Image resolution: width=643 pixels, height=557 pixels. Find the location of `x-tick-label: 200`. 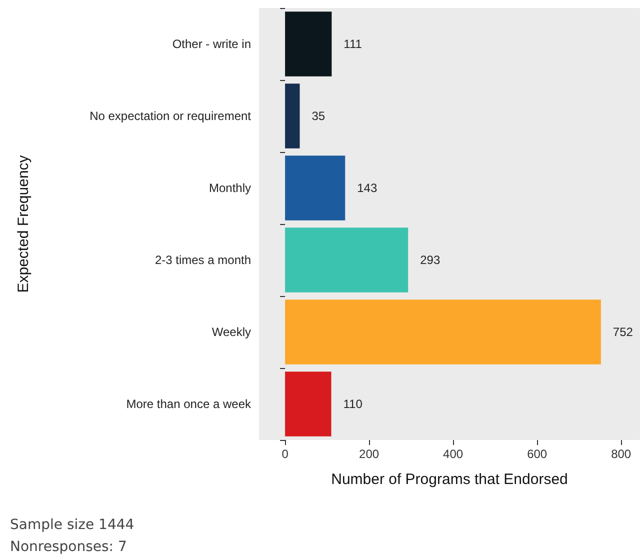

x-tick-label: 200 is located at coordinates (369, 454).